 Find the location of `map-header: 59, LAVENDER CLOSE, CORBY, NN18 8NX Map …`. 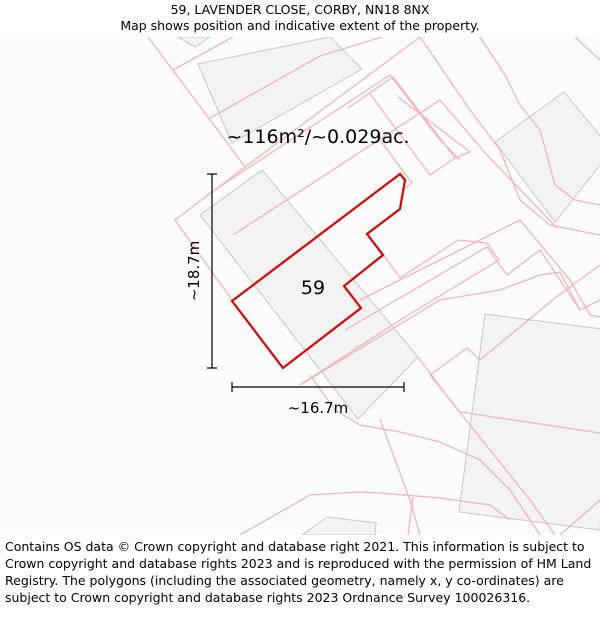

map-header: 59, LAVENDER CLOSE, CORBY, NN18 8NX Map … is located at coordinates (300, 18).